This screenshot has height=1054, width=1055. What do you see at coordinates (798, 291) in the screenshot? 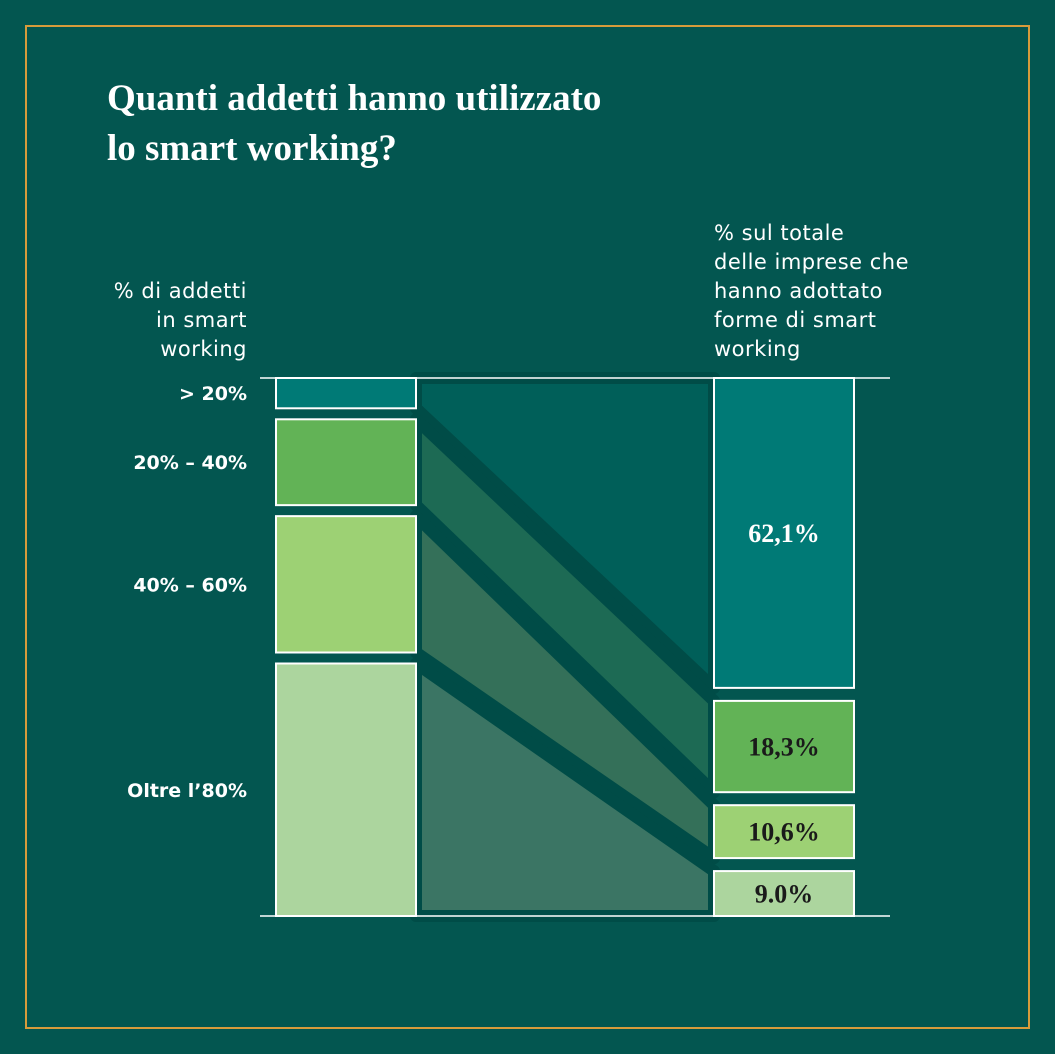
I see `right-axis-label: hanno adottato` at bounding box center [798, 291].